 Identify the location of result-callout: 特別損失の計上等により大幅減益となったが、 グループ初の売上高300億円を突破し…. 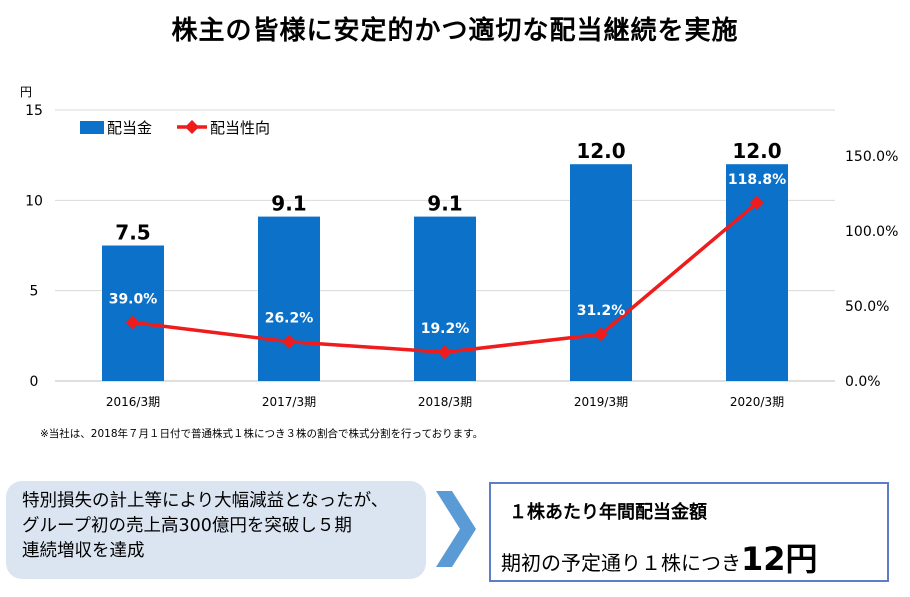
(216, 530).